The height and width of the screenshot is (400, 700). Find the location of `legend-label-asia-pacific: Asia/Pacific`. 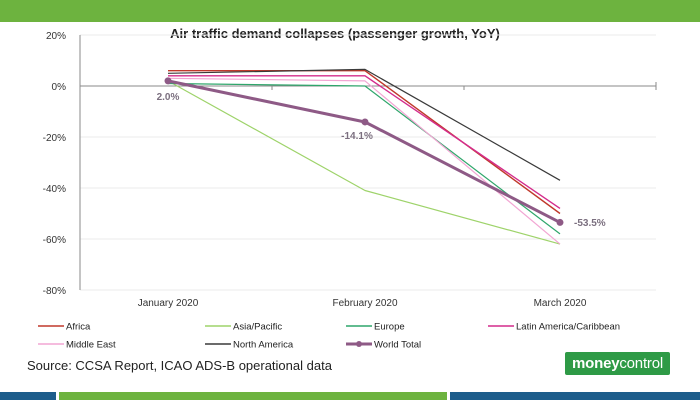

legend-label-asia-pacific: Asia/Pacific is located at coordinates (257, 327).